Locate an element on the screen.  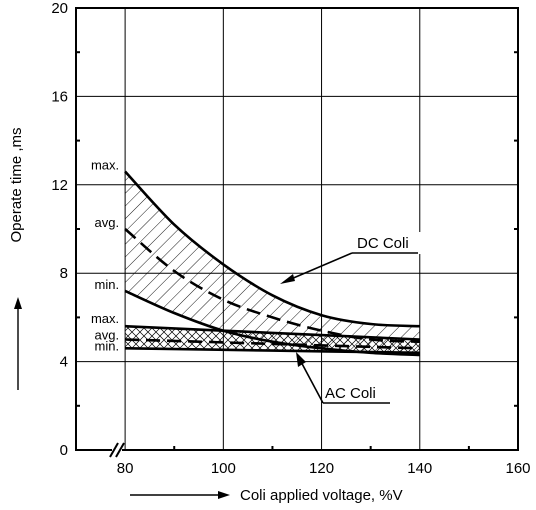
series-line-ac-max is located at coordinates (272, 332).